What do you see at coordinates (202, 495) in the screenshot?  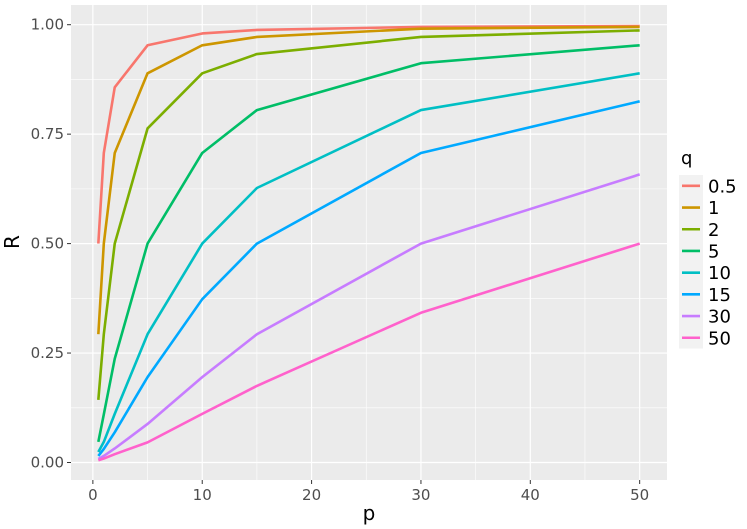 I see `x-tick-label: 10` at bounding box center [202, 495].